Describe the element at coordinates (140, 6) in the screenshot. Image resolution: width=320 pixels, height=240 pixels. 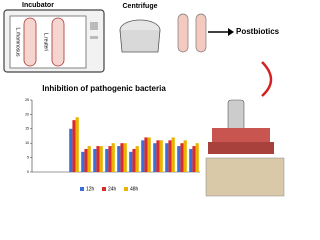
I see `centrifuge-label: Centrifuge` at that location.